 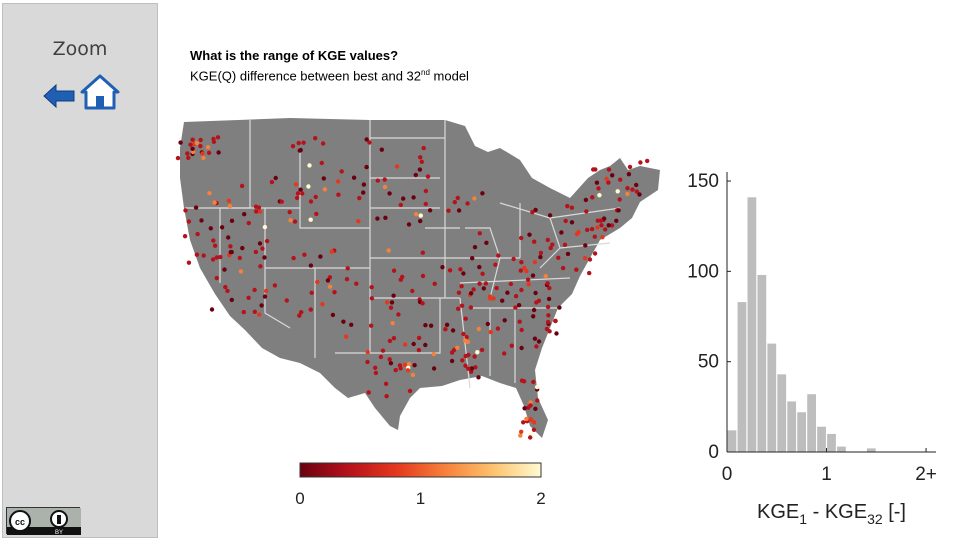 I want to click on cc-by-license-badge: cc BY, so click(x=43, y=521).